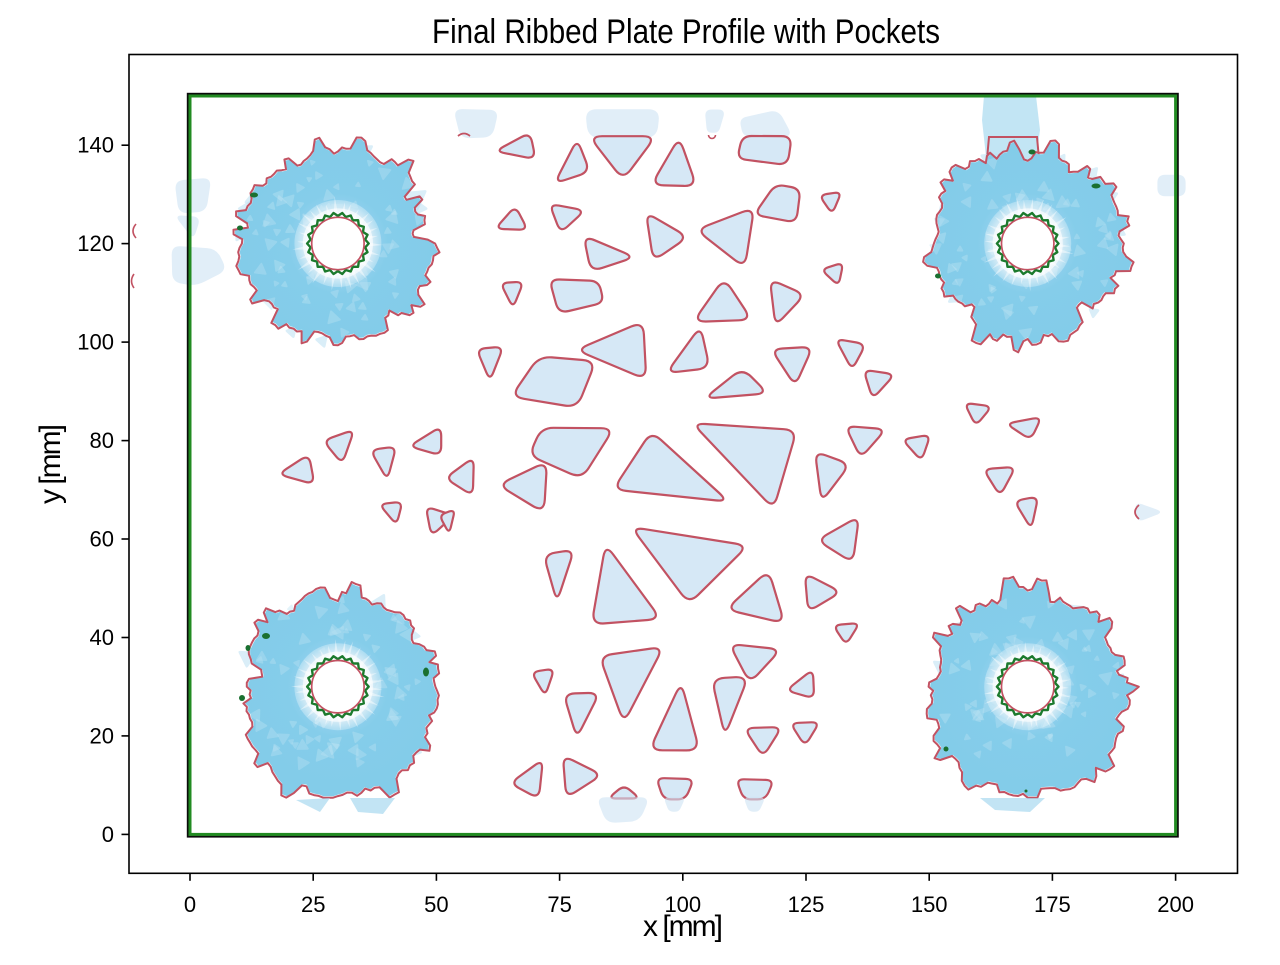  Describe the element at coordinates (95, 145) in the screenshot. I see `svg-text: 140` at that location.